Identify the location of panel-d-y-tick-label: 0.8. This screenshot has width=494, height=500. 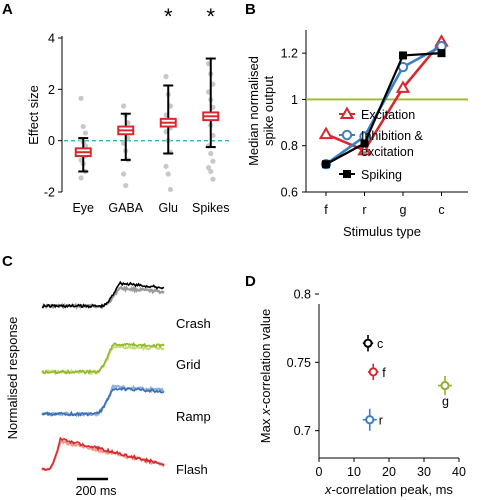
(302, 295).